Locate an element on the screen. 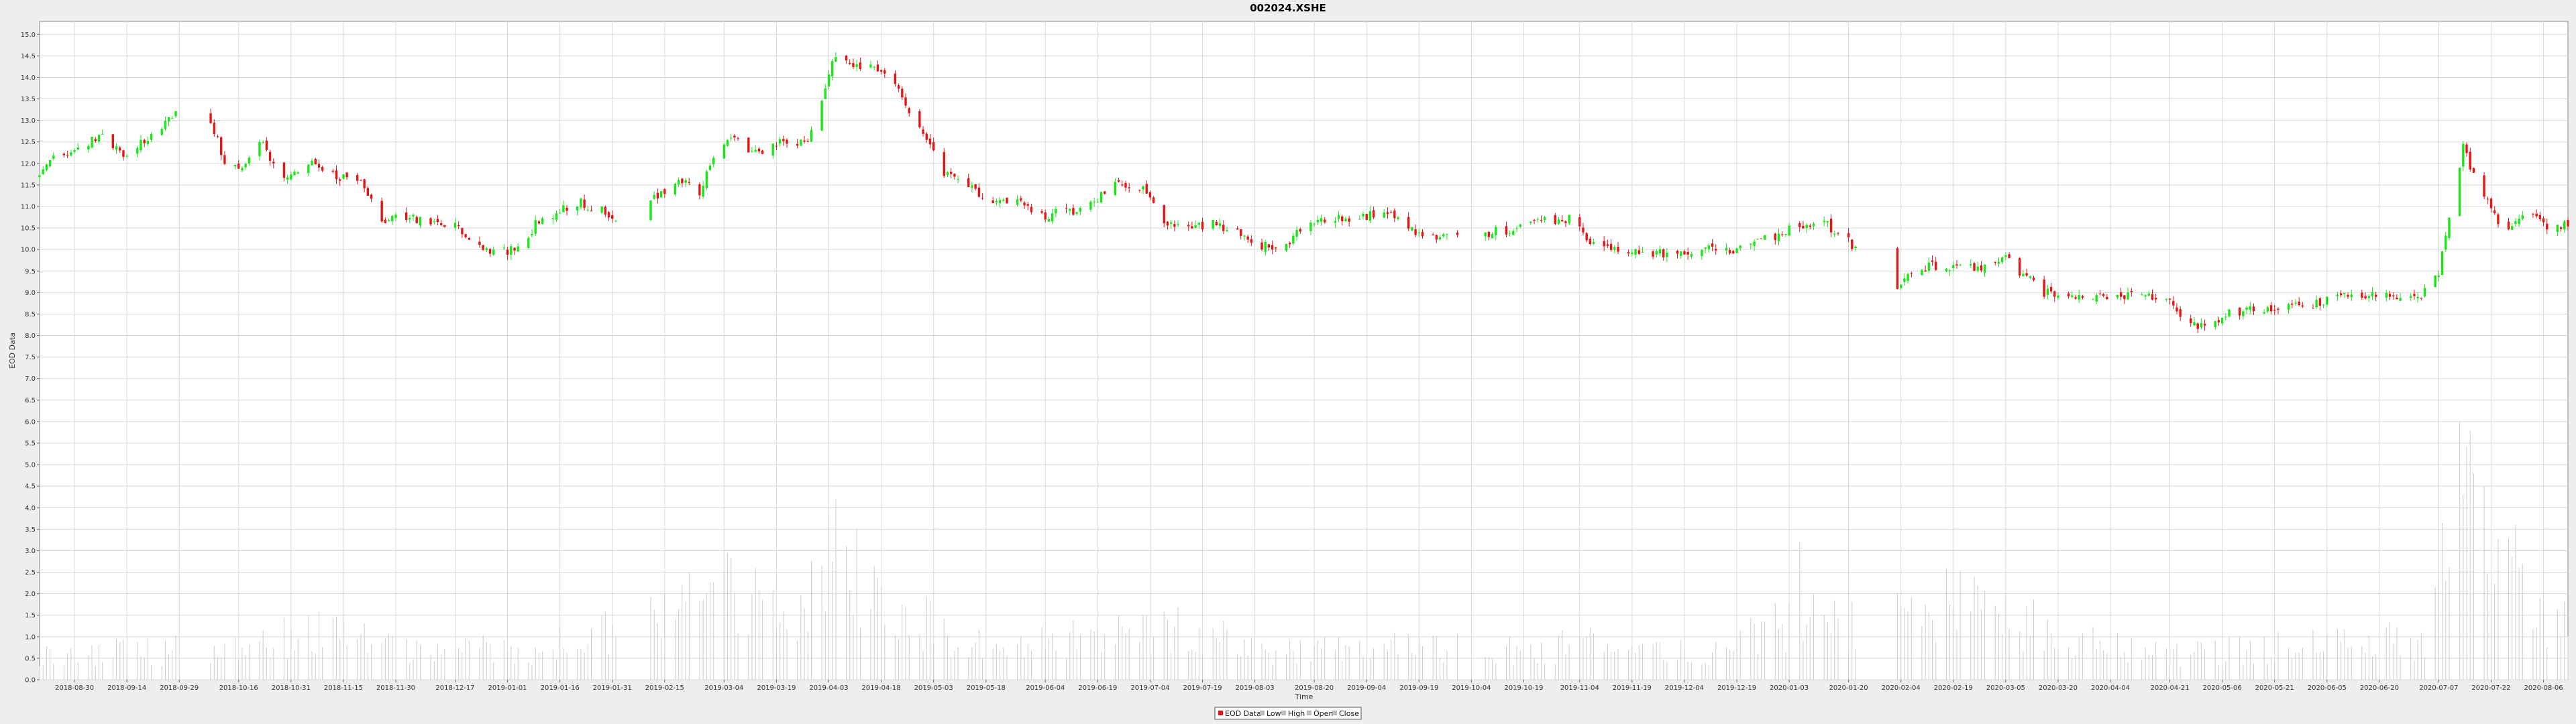 This screenshot has height=724, width=2576. y-tick-label: 14.0 is located at coordinates (28, 78).